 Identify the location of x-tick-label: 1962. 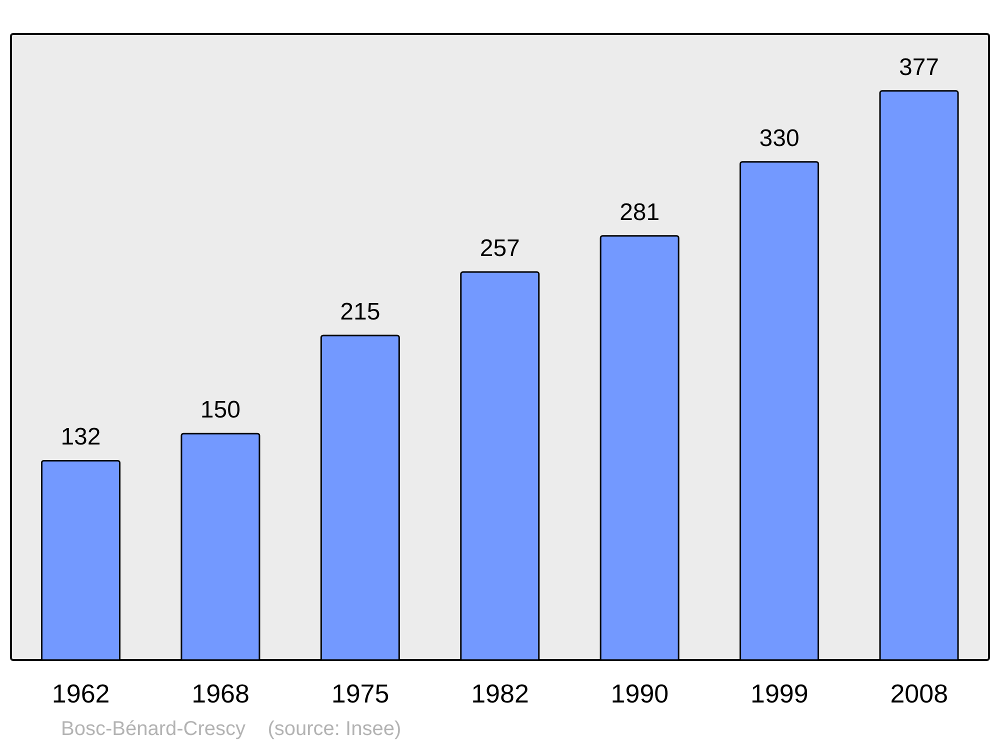
(81, 693).